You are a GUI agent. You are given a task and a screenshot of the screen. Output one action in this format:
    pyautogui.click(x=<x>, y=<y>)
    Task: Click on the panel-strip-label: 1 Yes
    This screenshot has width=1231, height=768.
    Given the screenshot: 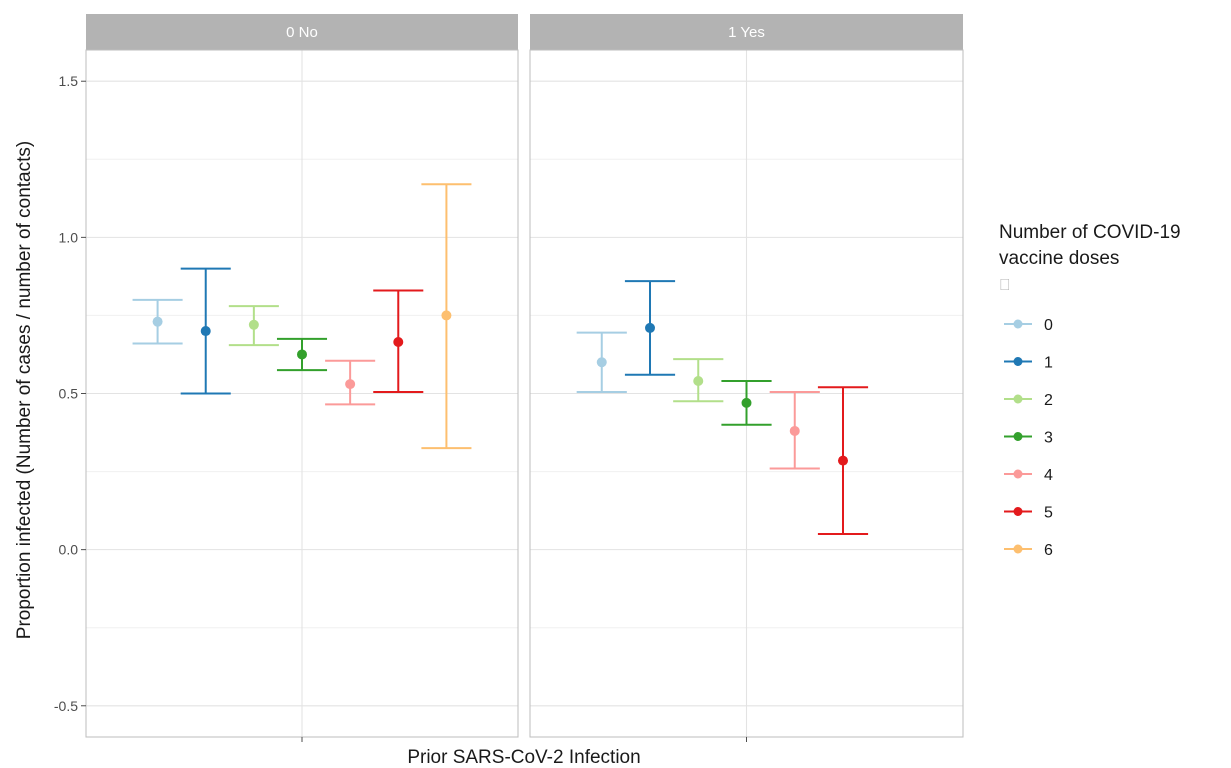 What is the action you would take?
    pyautogui.click(x=746, y=32)
    